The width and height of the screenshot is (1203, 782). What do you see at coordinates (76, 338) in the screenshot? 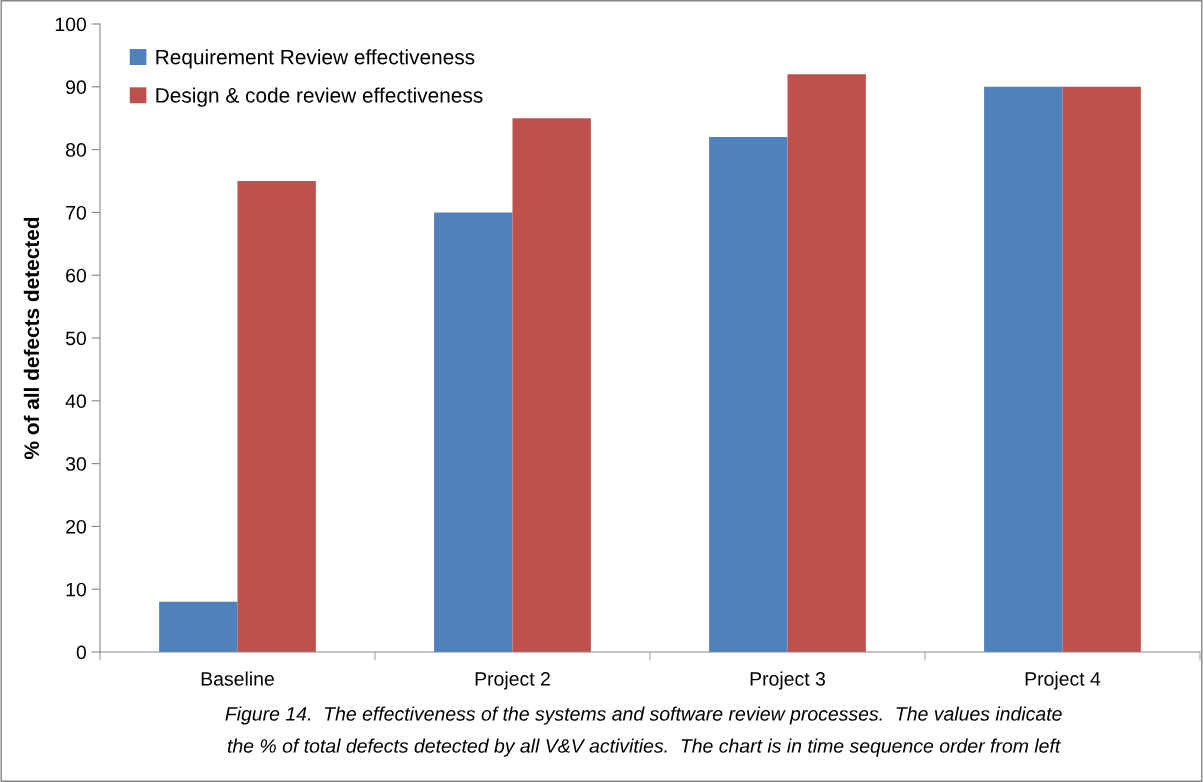
I see `y-tick-label: 50` at bounding box center [76, 338].